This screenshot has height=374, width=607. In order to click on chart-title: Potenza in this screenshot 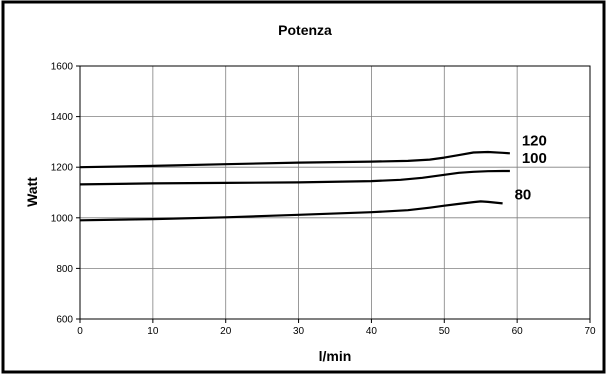, I will do `click(305, 30)`.